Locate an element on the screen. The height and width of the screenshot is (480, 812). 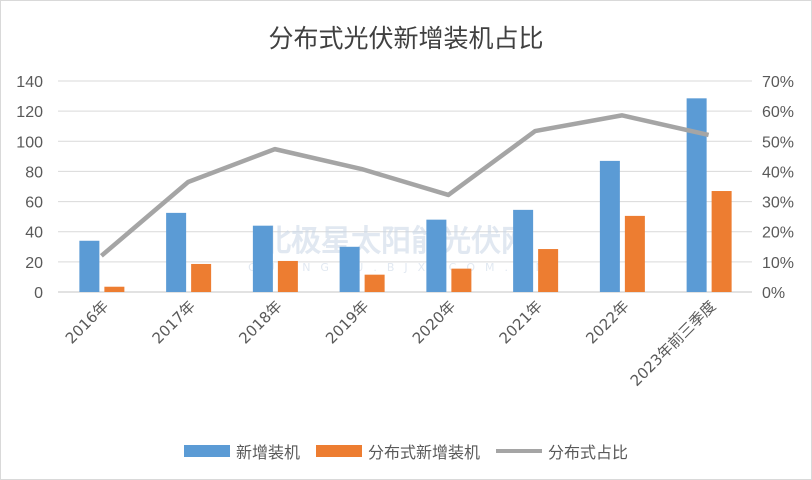
right-tick-label: 20% is located at coordinates (778, 233).